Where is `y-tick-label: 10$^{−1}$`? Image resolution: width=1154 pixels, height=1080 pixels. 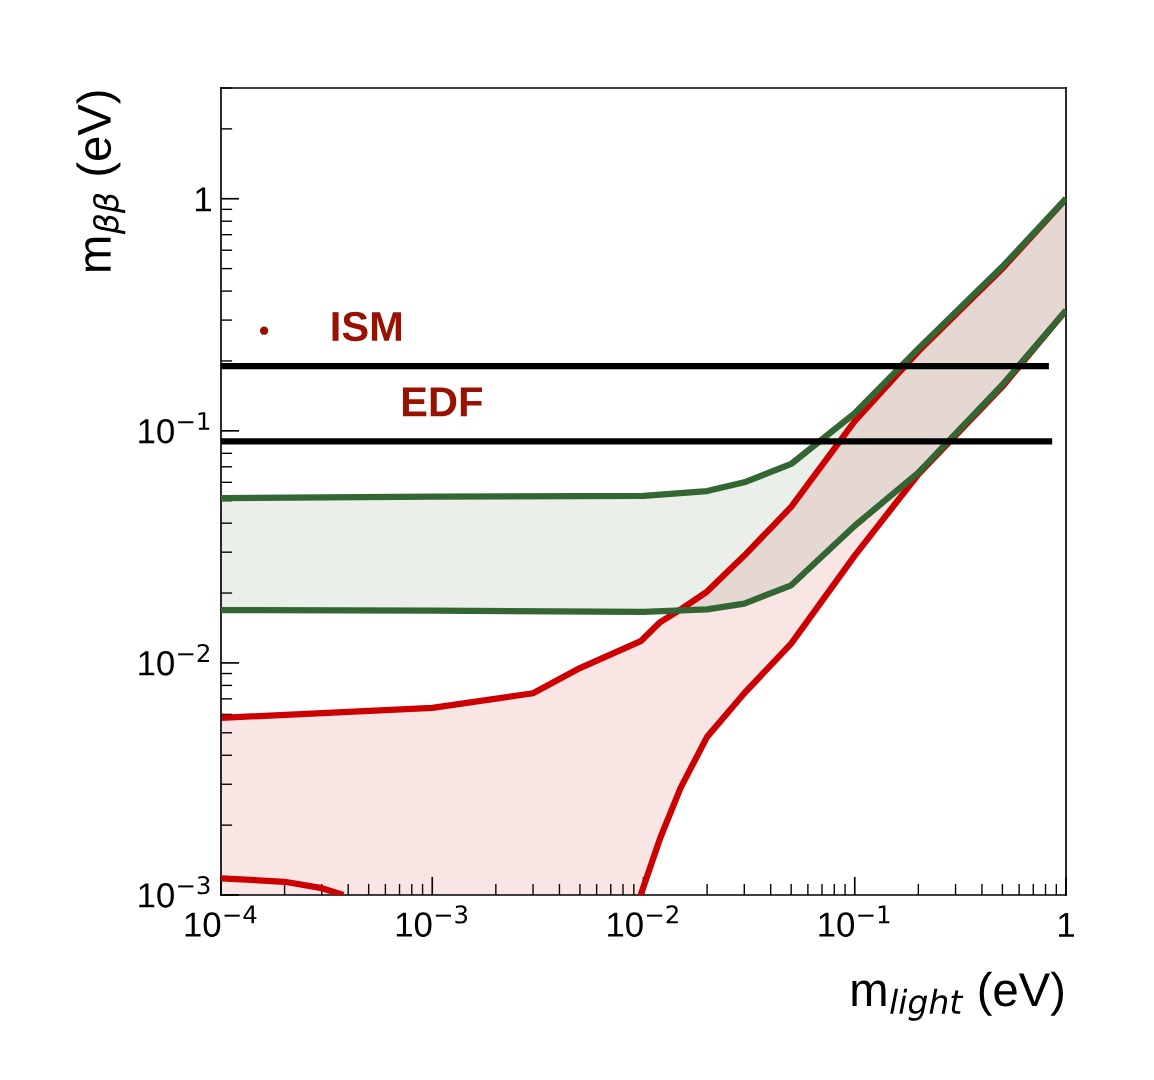 y-tick-label: 10$^{−1}$ is located at coordinates (174, 428).